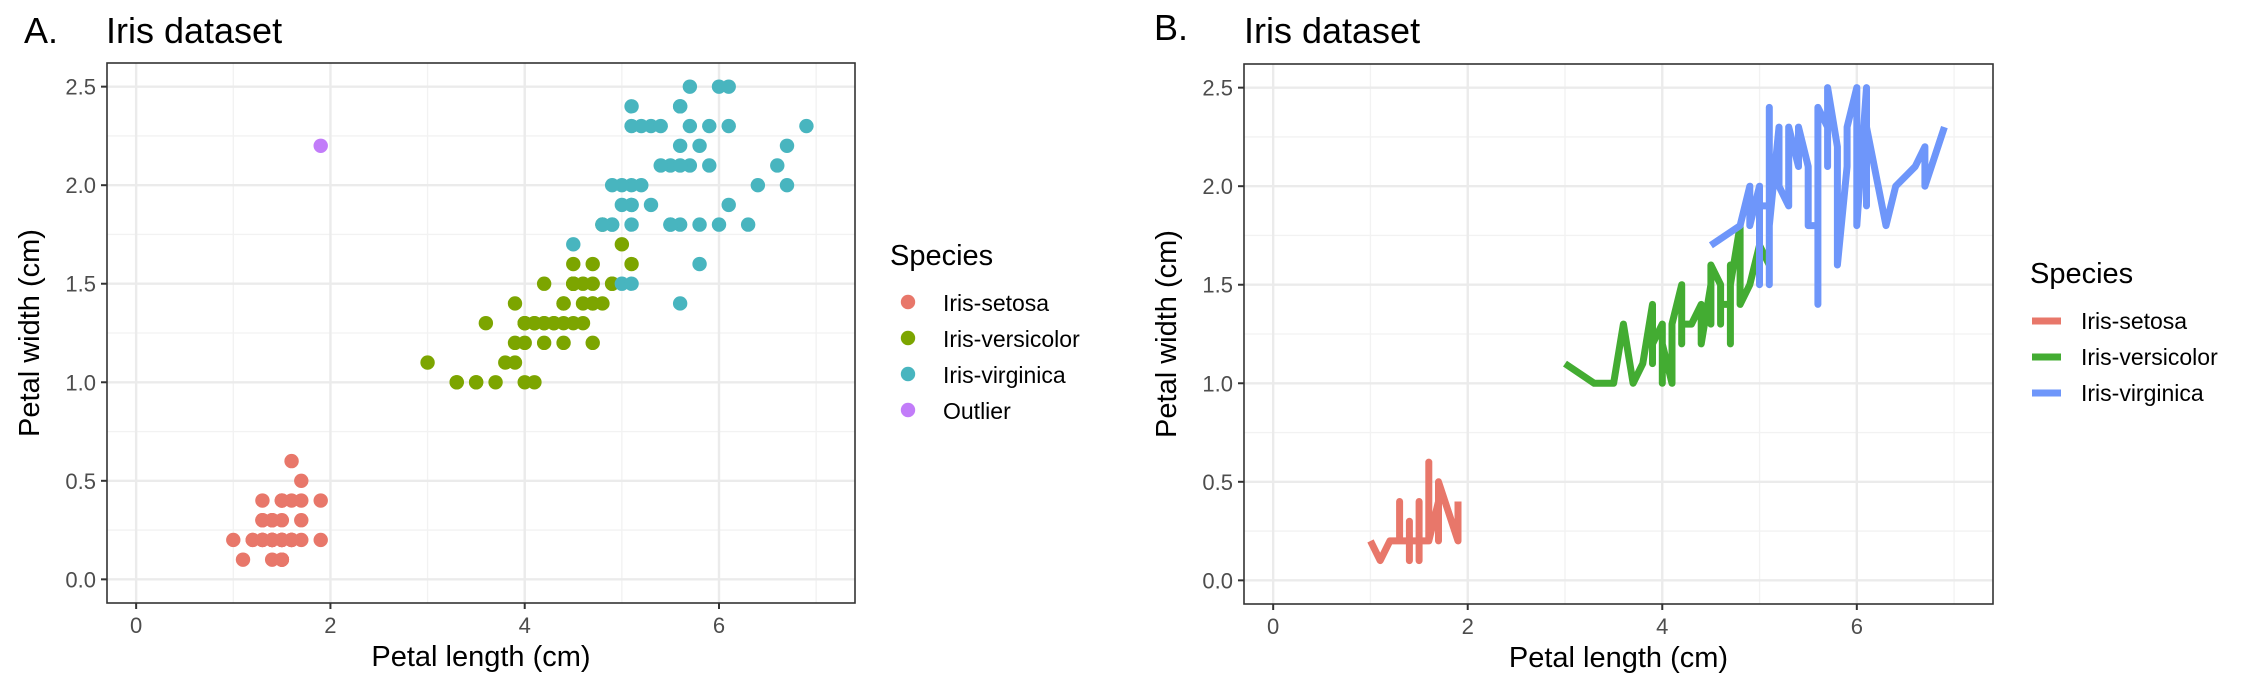 The image size is (2246, 692). Describe the element at coordinates (525, 625) in the screenshot. I see `x-tick-label: 4` at that location.